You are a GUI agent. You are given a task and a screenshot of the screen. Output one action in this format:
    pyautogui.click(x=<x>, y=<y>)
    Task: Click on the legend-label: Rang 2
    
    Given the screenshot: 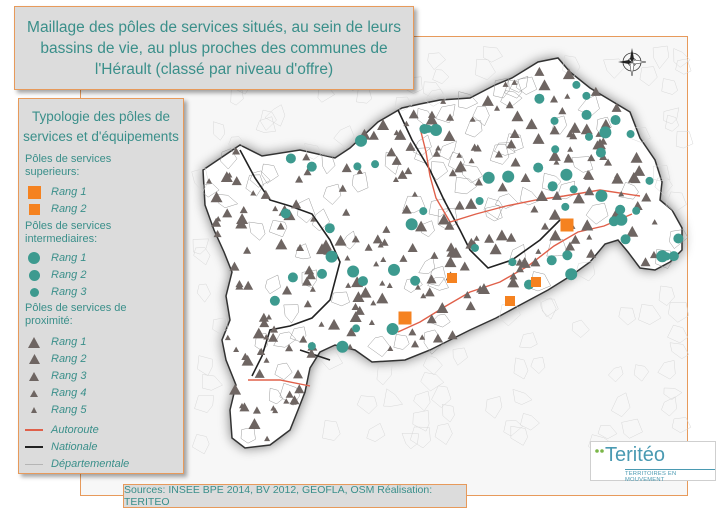 What is the action you would take?
    pyautogui.click(x=69, y=359)
    